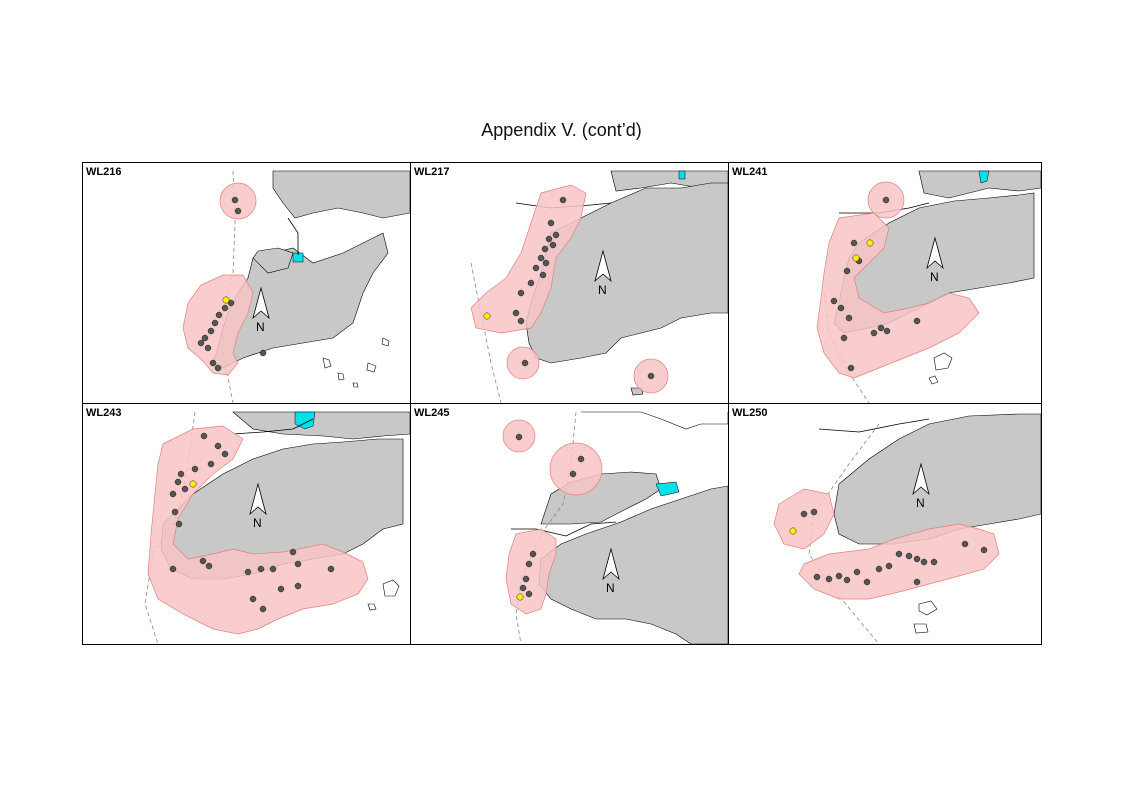 This screenshot has height=793, width=1123. I want to click on map-panel-wl245: WL245 N, so click(569, 524).